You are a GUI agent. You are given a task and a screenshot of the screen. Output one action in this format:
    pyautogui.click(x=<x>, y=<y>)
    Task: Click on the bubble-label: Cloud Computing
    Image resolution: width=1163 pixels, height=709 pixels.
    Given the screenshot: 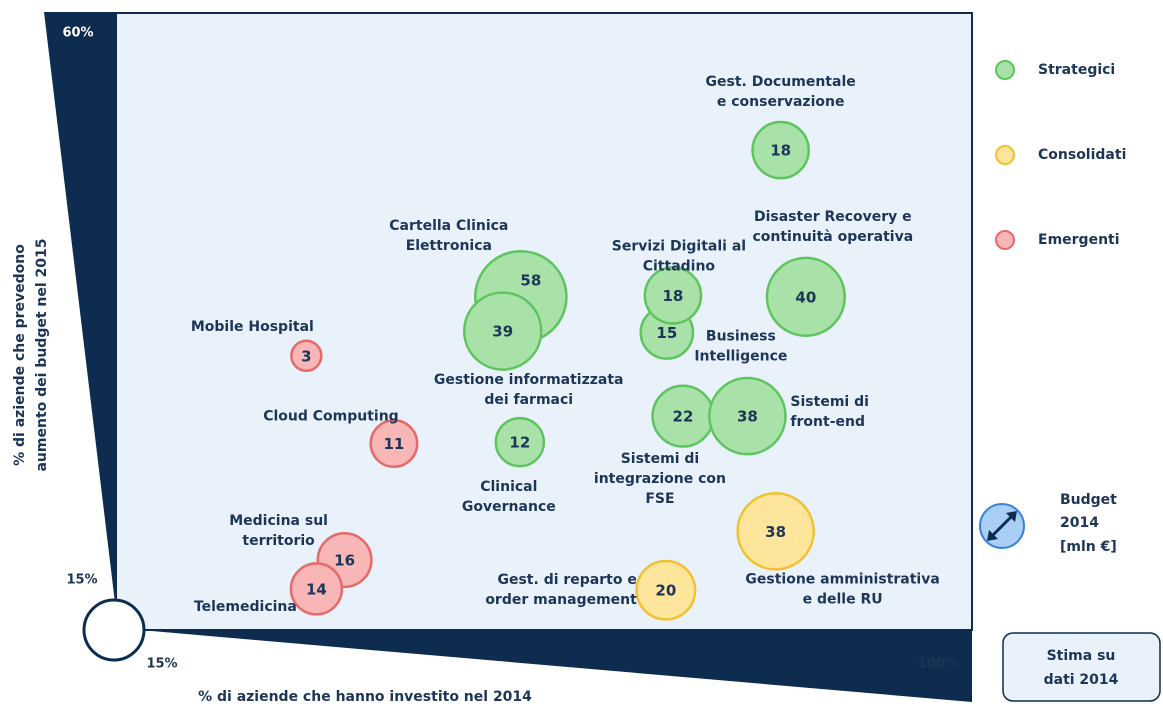 What is the action you would take?
    pyautogui.click(x=331, y=417)
    